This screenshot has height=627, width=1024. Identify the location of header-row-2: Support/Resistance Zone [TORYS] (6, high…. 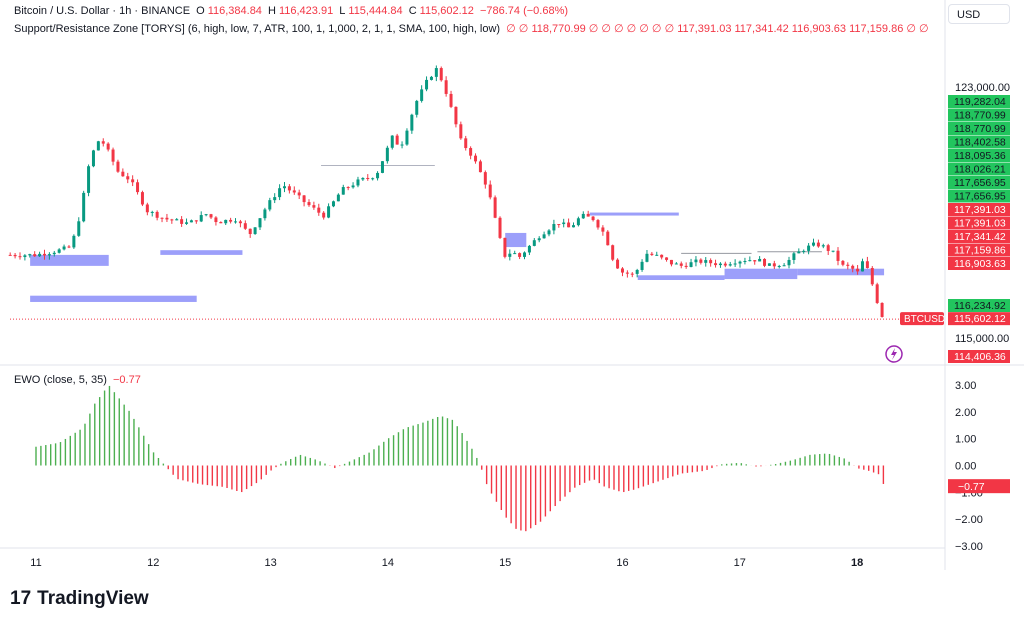
(473, 28).